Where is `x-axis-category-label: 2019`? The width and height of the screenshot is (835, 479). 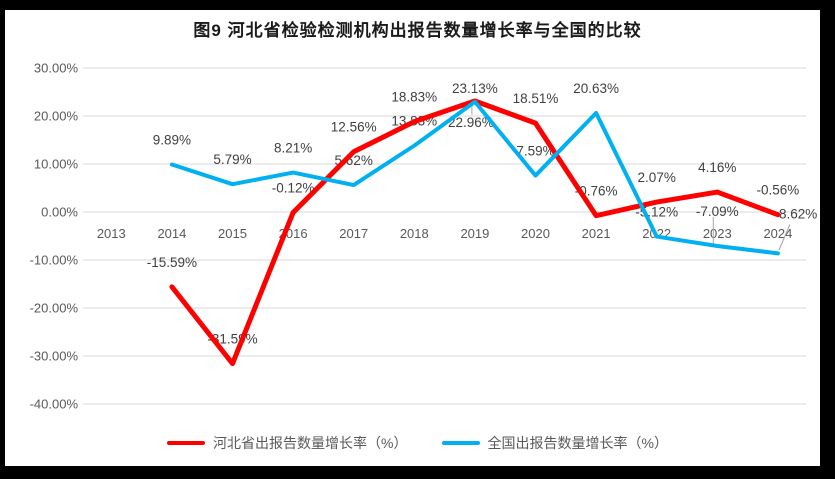
x-axis-category-label: 2019 is located at coordinates (474, 233).